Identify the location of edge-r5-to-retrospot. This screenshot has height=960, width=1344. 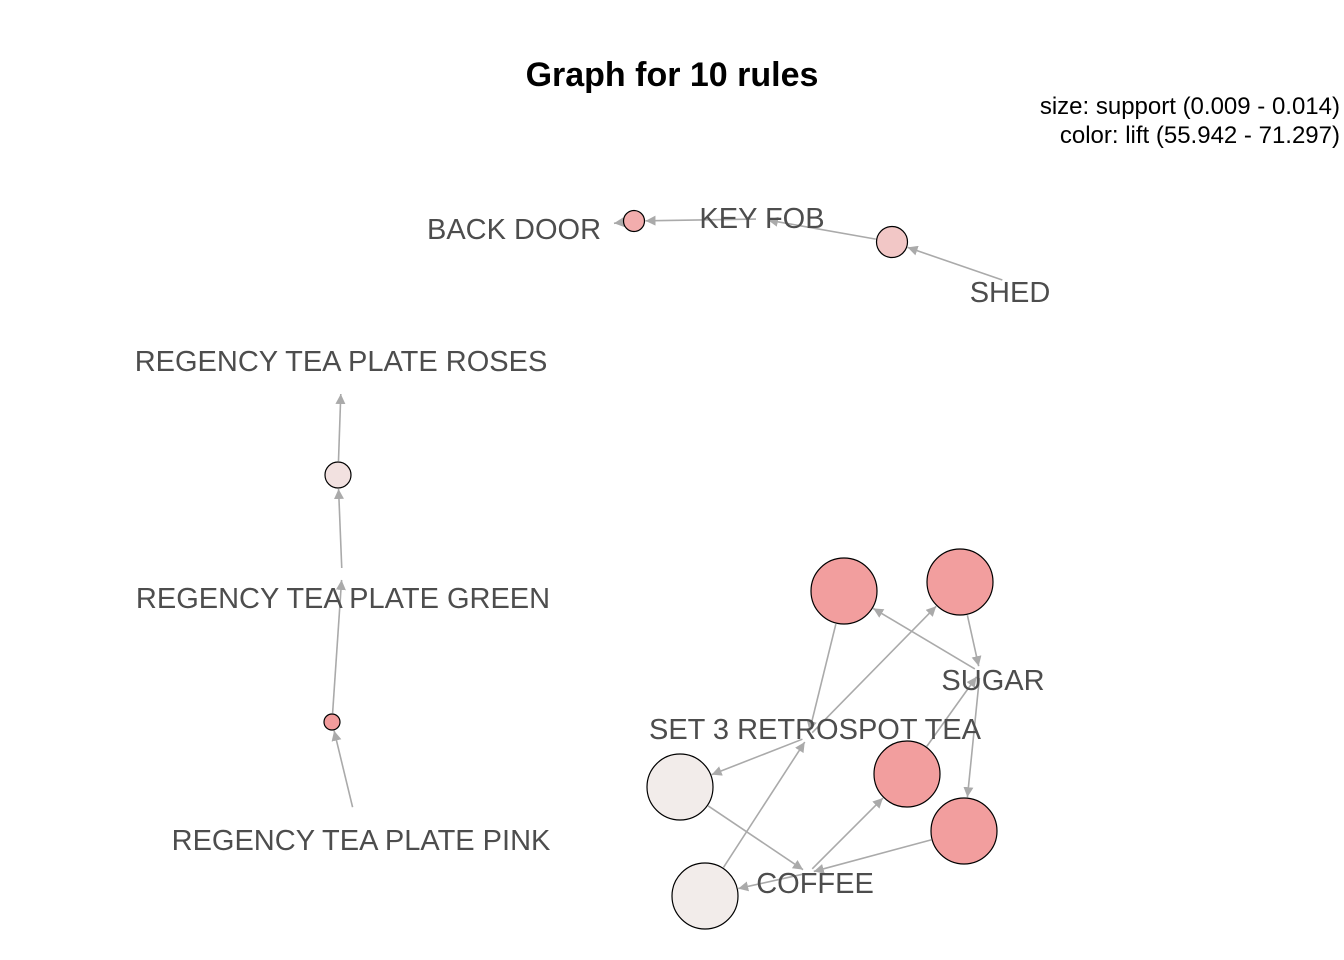
(821, 677).